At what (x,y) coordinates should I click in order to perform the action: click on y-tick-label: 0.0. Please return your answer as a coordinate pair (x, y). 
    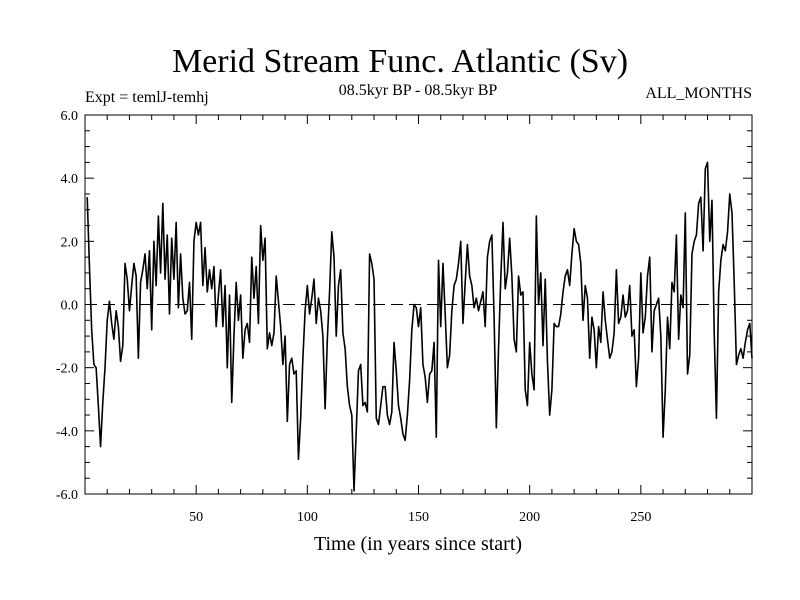
    Looking at the image, I should click on (70, 306).